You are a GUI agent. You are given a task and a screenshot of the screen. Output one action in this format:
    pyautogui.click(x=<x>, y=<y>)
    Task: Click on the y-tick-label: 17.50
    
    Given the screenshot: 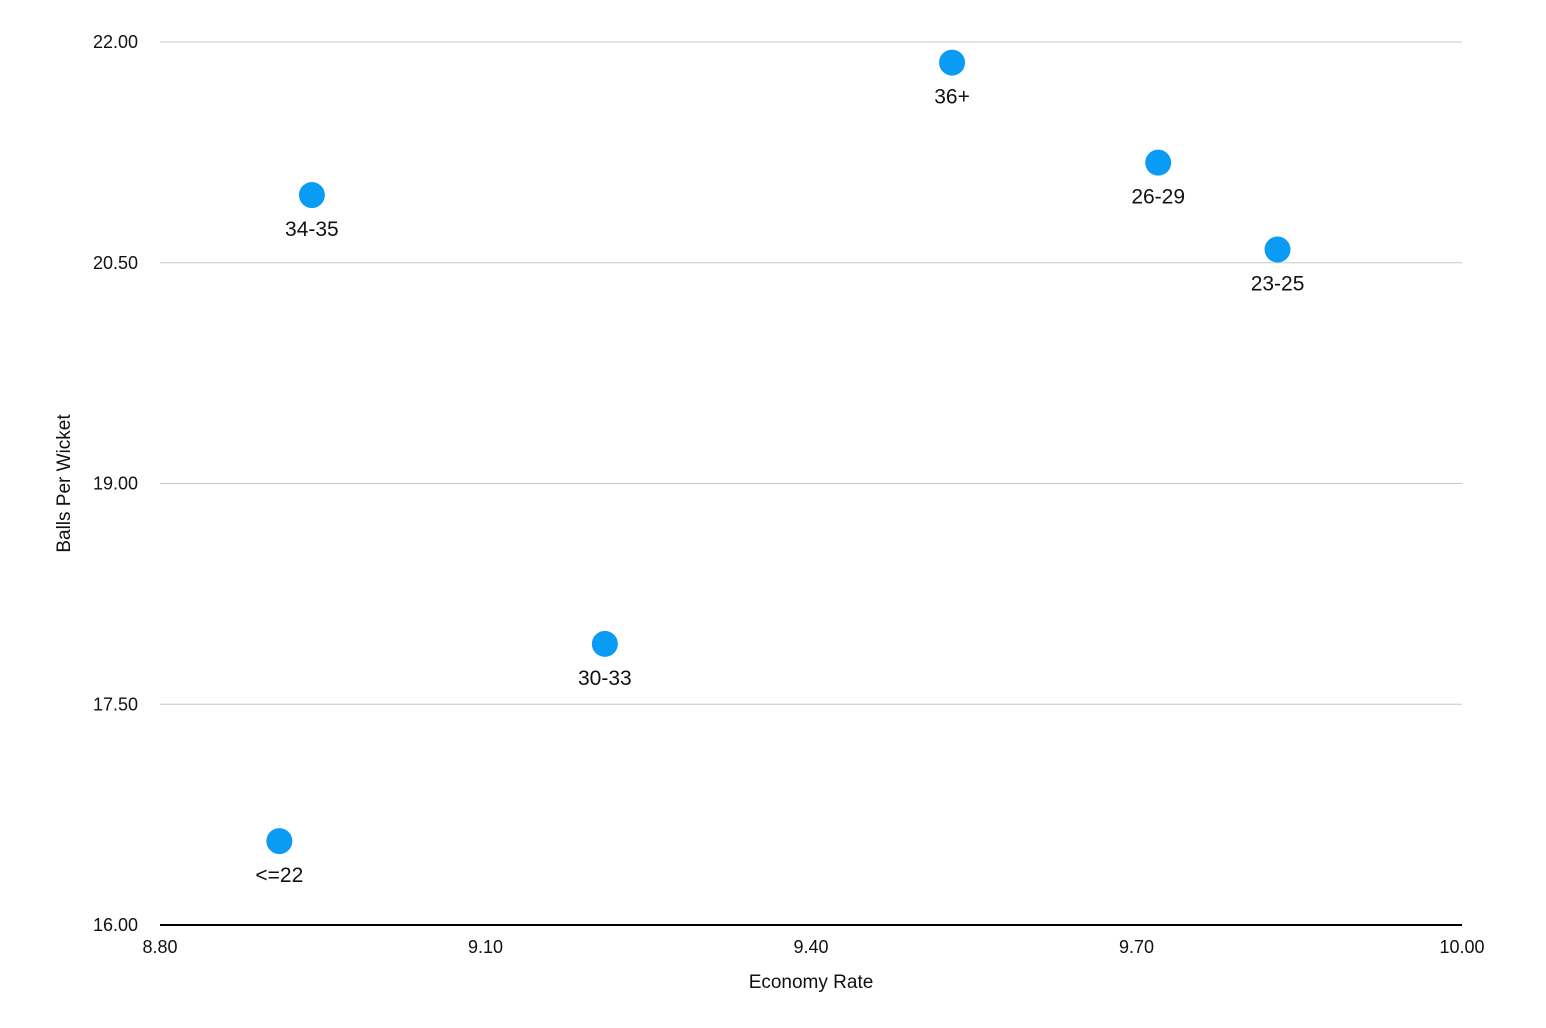 What is the action you would take?
    pyautogui.click(x=115, y=704)
    